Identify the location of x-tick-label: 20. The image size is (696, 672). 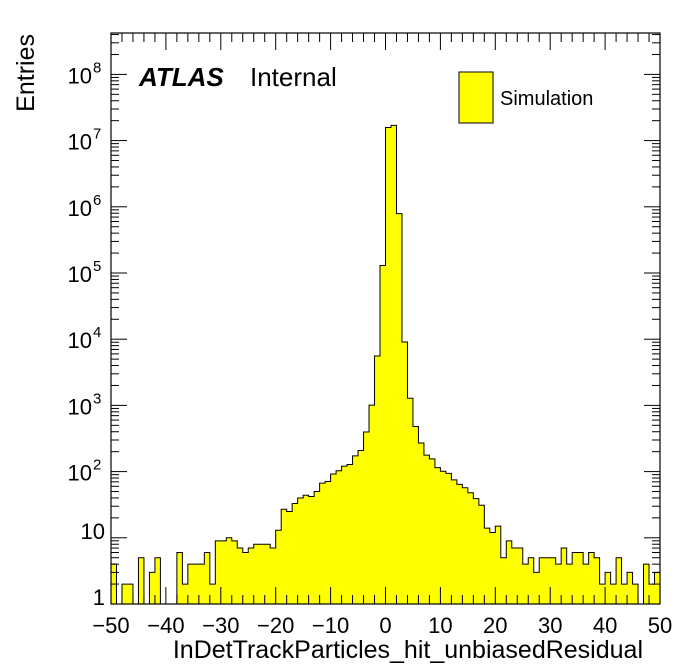
(495, 625).